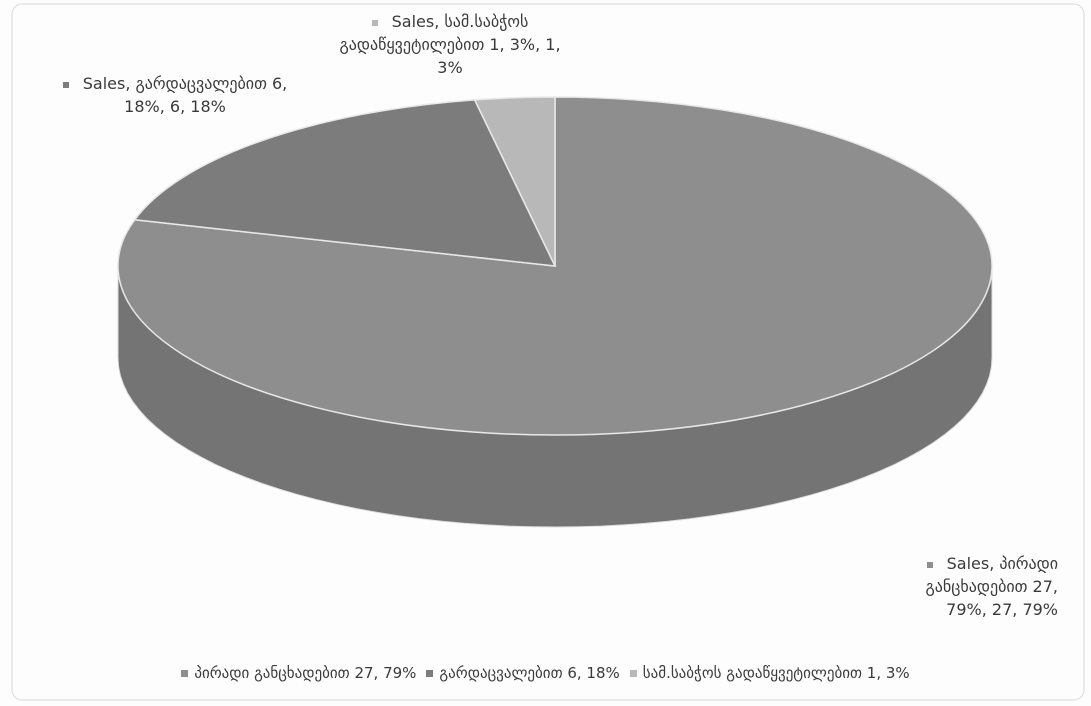 The image size is (1091, 706). I want to click on legend-label: სამ.საბჭოს გადაწყვეტილებით 1, 3%, so click(776, 673).